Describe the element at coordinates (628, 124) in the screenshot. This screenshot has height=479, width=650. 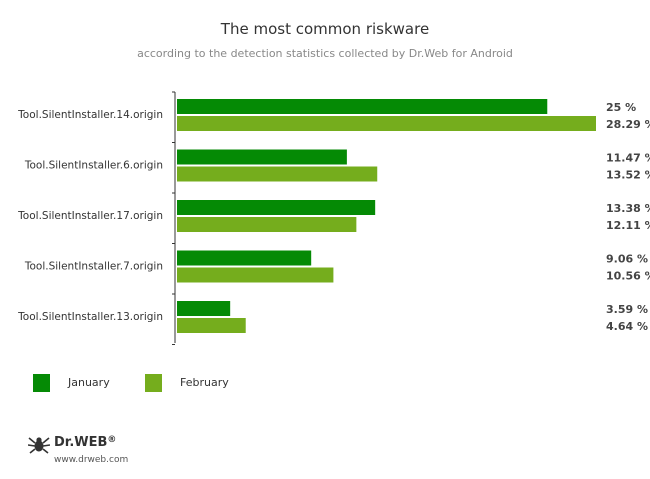
I see `value-label: 28.29 %` at that location.